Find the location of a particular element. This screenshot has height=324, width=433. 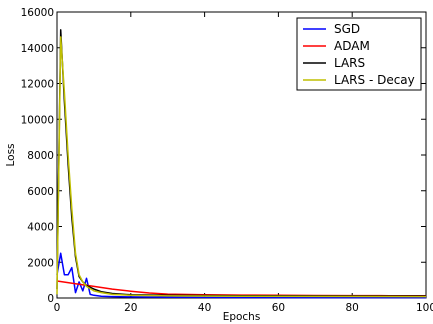

legend-label-lars: LARS is located at coordinates (349, 63).